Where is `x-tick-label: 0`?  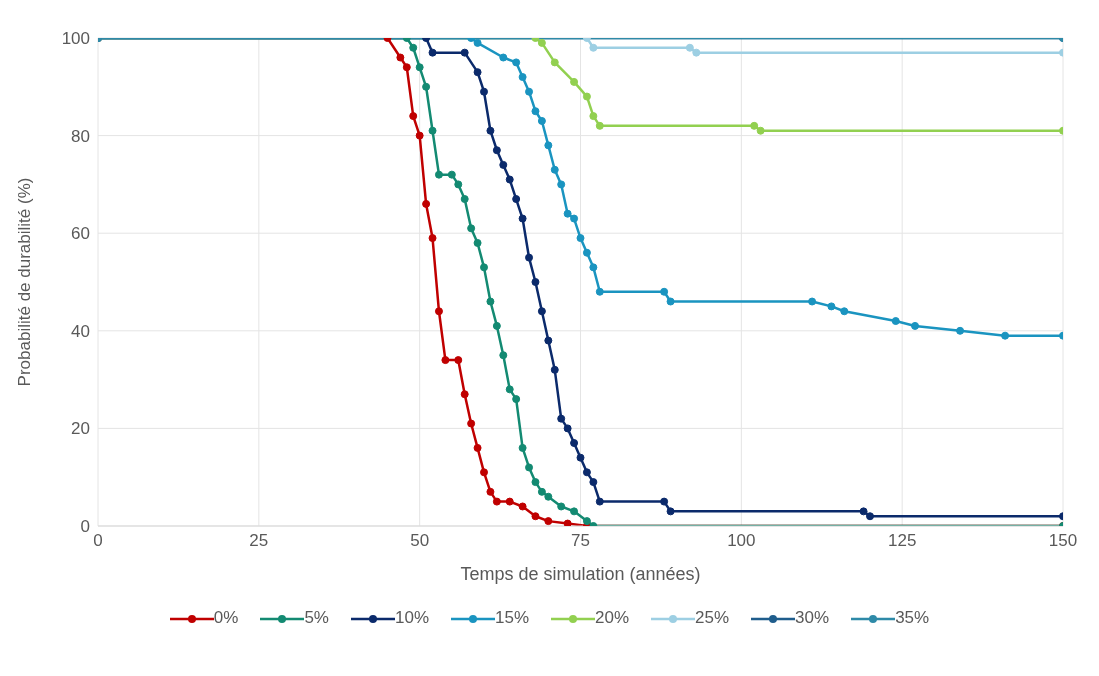
x-tick-label: 0 is located at coordinates (98, 541).